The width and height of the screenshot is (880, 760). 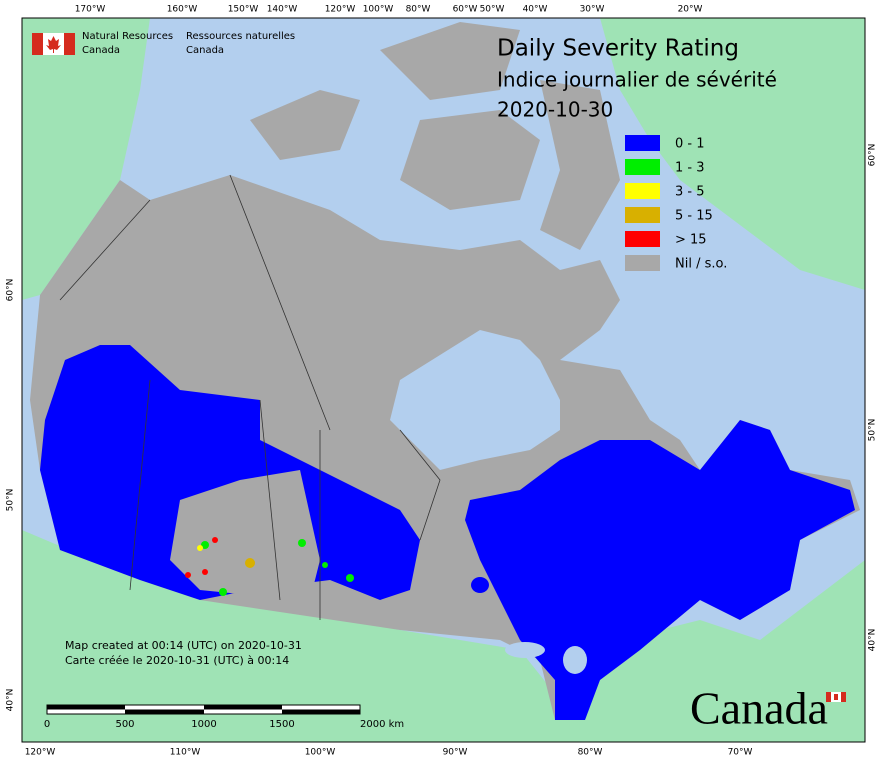 What do you see at coordinates (47, 724) in the screenshot?
I see `scale-label: 0` at bounding box center [47, 724].